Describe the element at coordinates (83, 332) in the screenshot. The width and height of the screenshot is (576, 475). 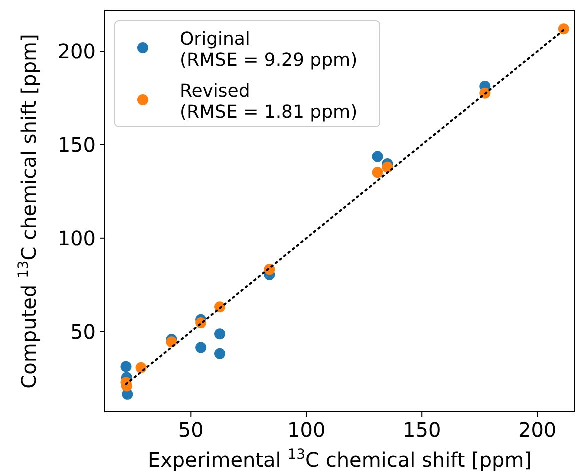
I see `y-tick-label: 50` at that location.